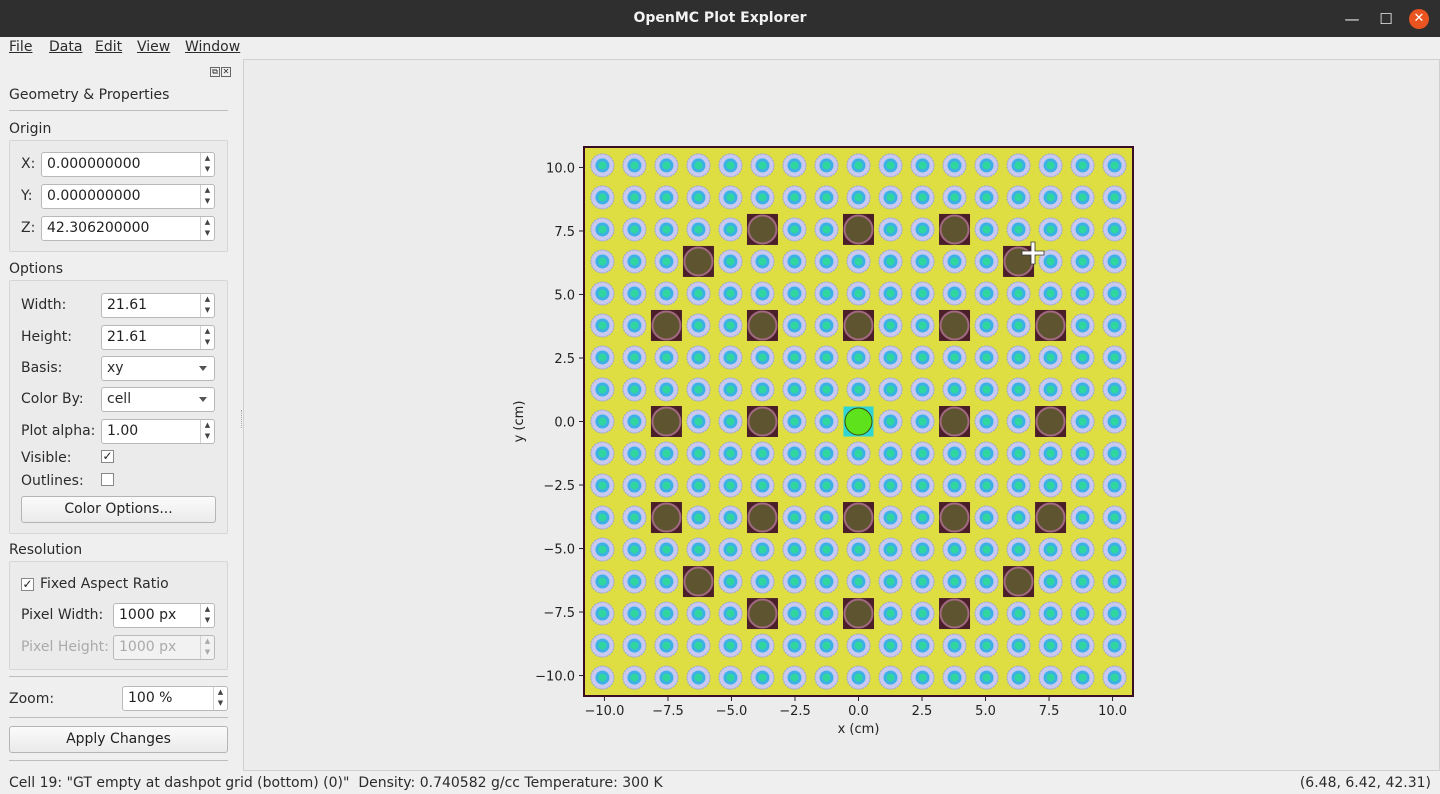 The width and height of the screenshot is (1440, 794). Describe the element at coordinates (128, 196) in the screenshot. I see `origin-y-spinbox: 0.000000000 ▲ ▼` at that location.